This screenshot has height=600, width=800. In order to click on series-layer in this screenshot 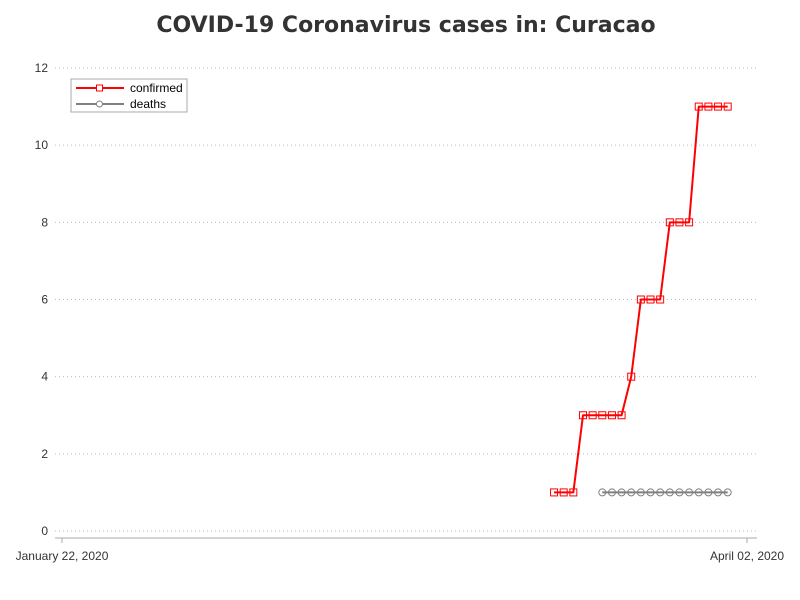, I will do `click(641, 299)`.